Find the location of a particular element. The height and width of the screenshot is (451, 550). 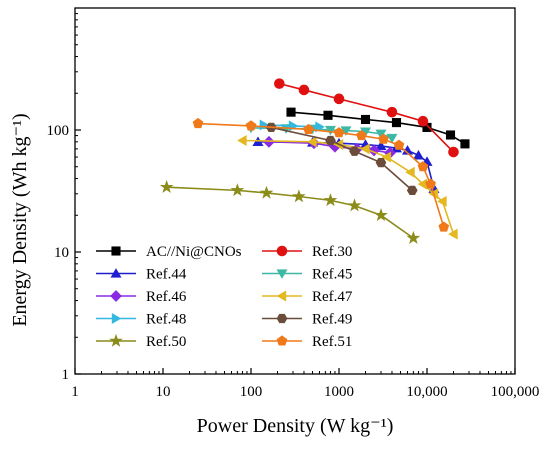

x-tick-label: 10 is located at coordinates (163, 392).